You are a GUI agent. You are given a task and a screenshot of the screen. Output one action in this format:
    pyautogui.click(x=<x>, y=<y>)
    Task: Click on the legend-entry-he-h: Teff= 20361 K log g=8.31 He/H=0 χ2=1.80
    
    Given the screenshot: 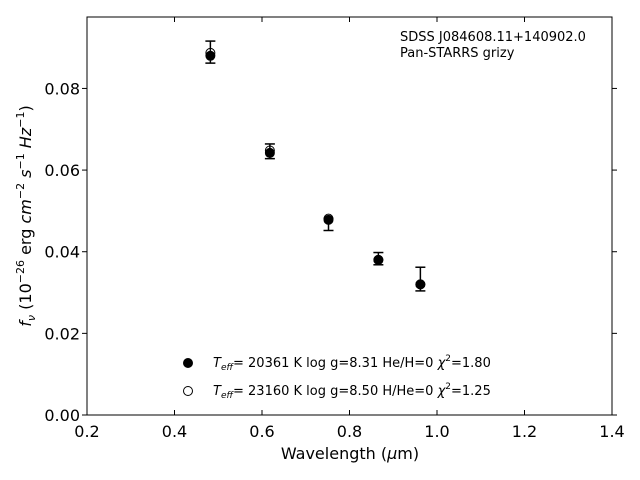 What is the action you would take?
    pyautogui.click(x=352, y=363)
    